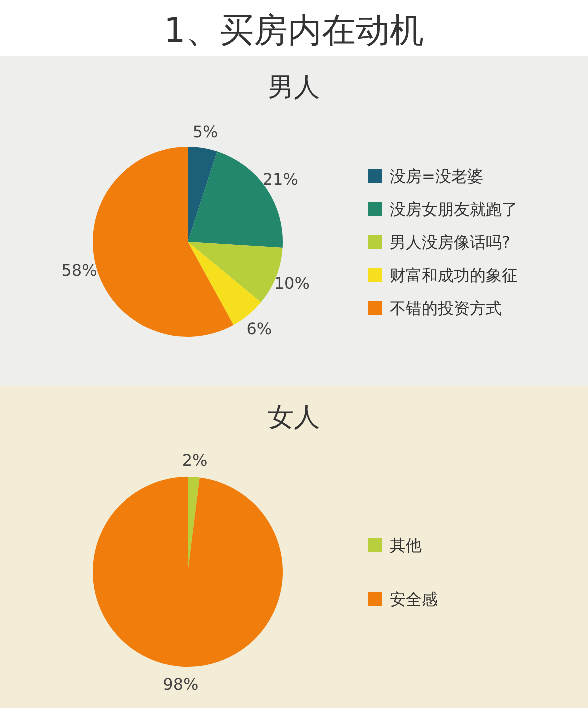  I want to click on data-label: 2%, so click(195, 460).